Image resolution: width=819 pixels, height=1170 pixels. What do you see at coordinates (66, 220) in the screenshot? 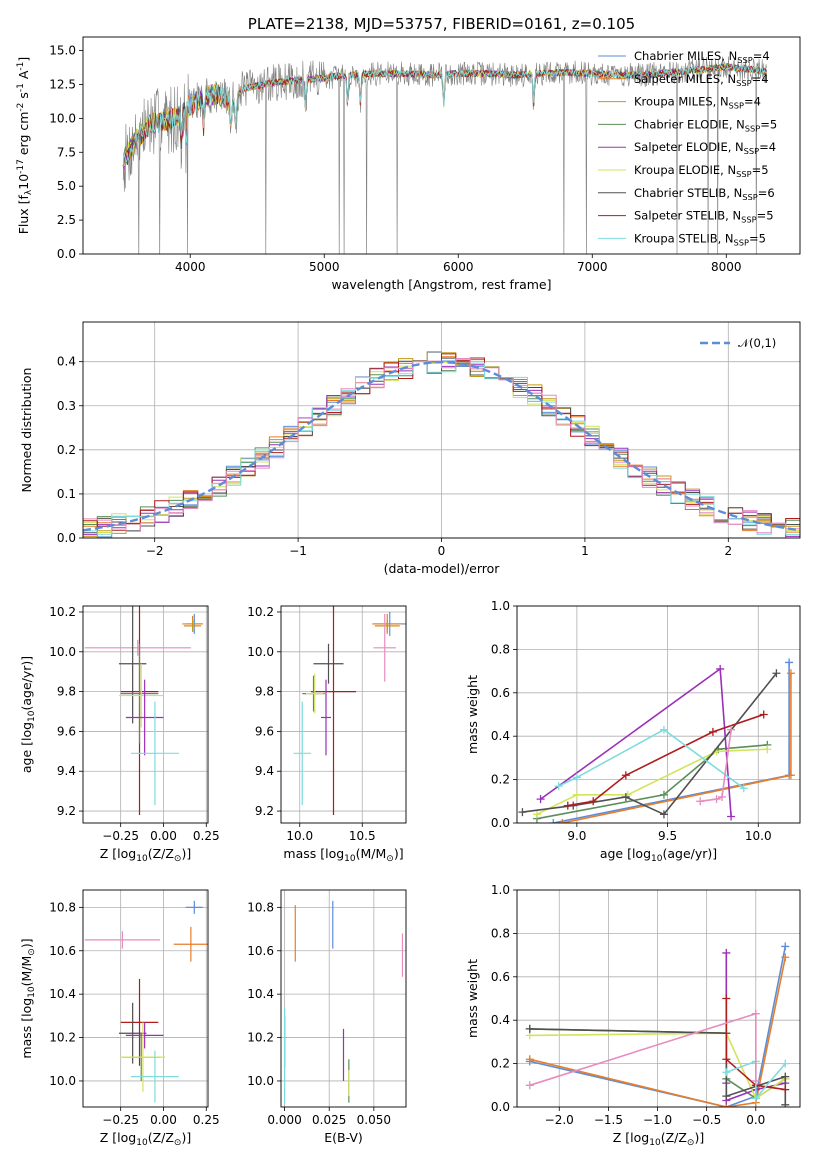
I see `y-tick-label: 2.5` at bounding box center [66, 220].